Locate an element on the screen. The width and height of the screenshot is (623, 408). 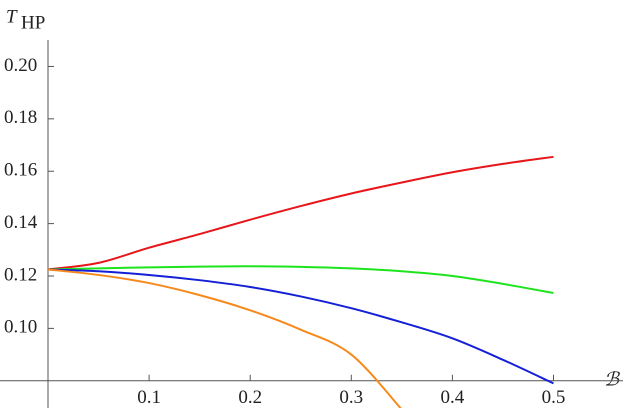
y-tick-label: 0.12 is located at coordinates (20, 274).